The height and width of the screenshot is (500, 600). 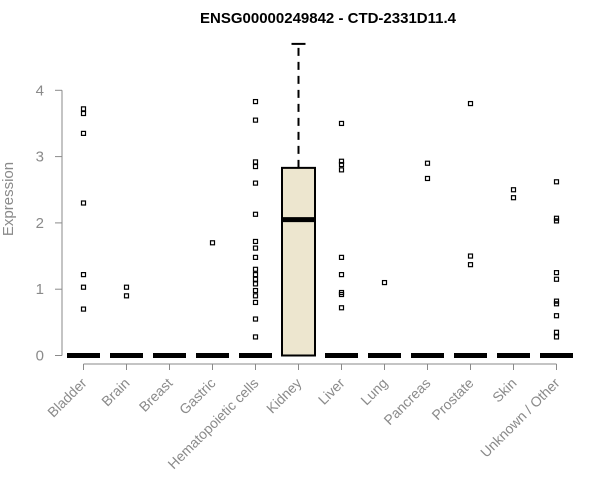 What do you see at coordinates (284, 396) in the screenshot?
I see `x-tick-label: Kidney` at bounding box center [284, 396].